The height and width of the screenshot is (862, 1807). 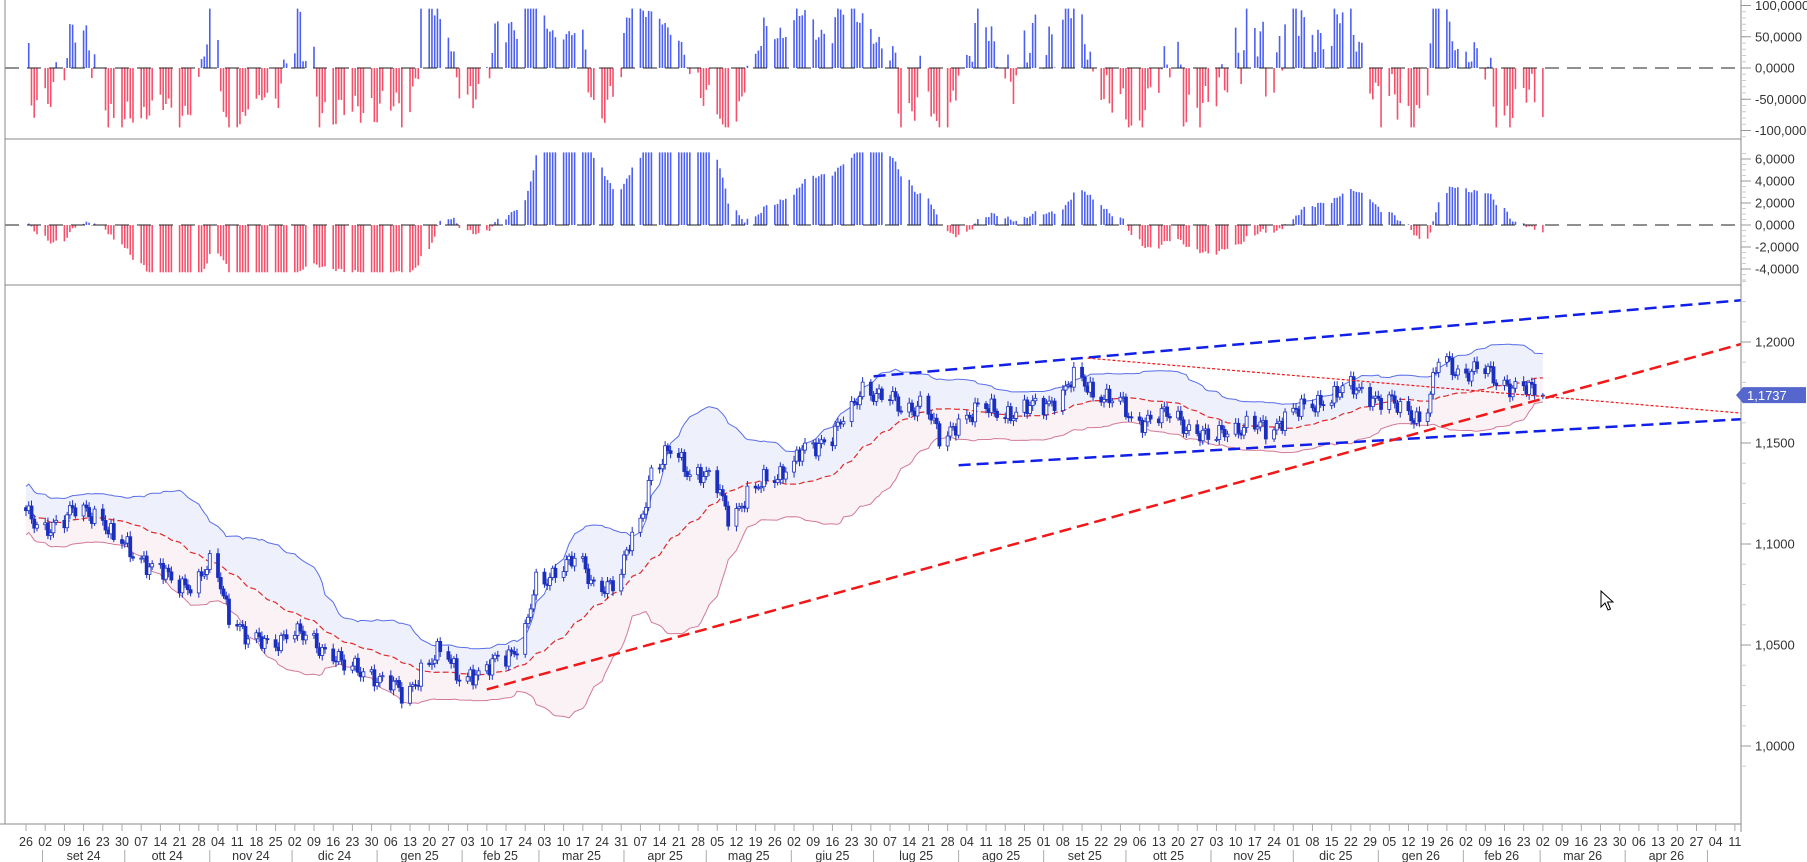 What do you see at coordinates (1217, 842) in the screenshot?
I see `x-week-label: 03` at bounding box center [1217, 842].